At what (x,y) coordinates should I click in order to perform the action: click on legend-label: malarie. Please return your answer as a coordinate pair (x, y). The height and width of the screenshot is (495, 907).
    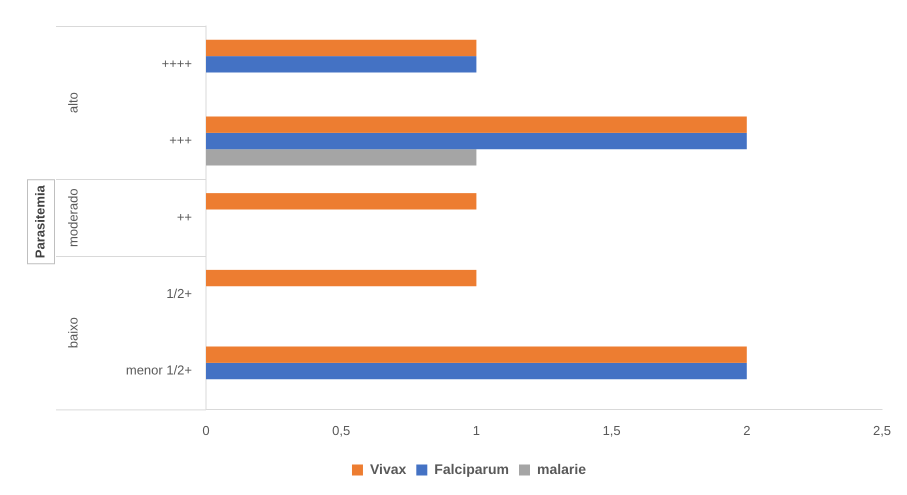
    Looking at the image, I should click on (561, 468).